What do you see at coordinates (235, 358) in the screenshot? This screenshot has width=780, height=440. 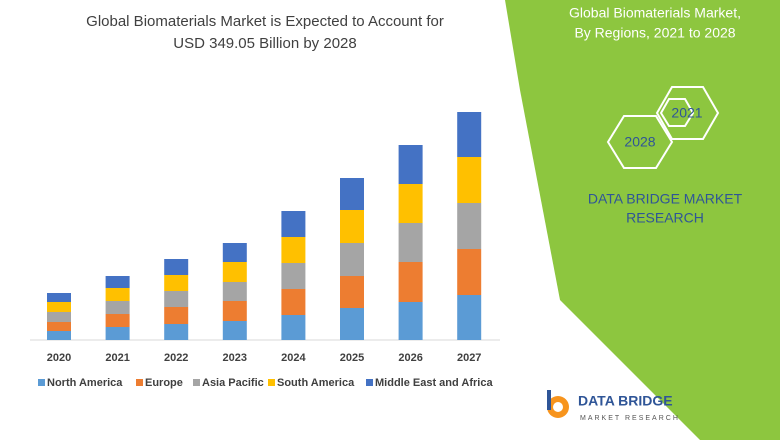 I see `x-tick-label: 2023` at bounding box center [235, 358].